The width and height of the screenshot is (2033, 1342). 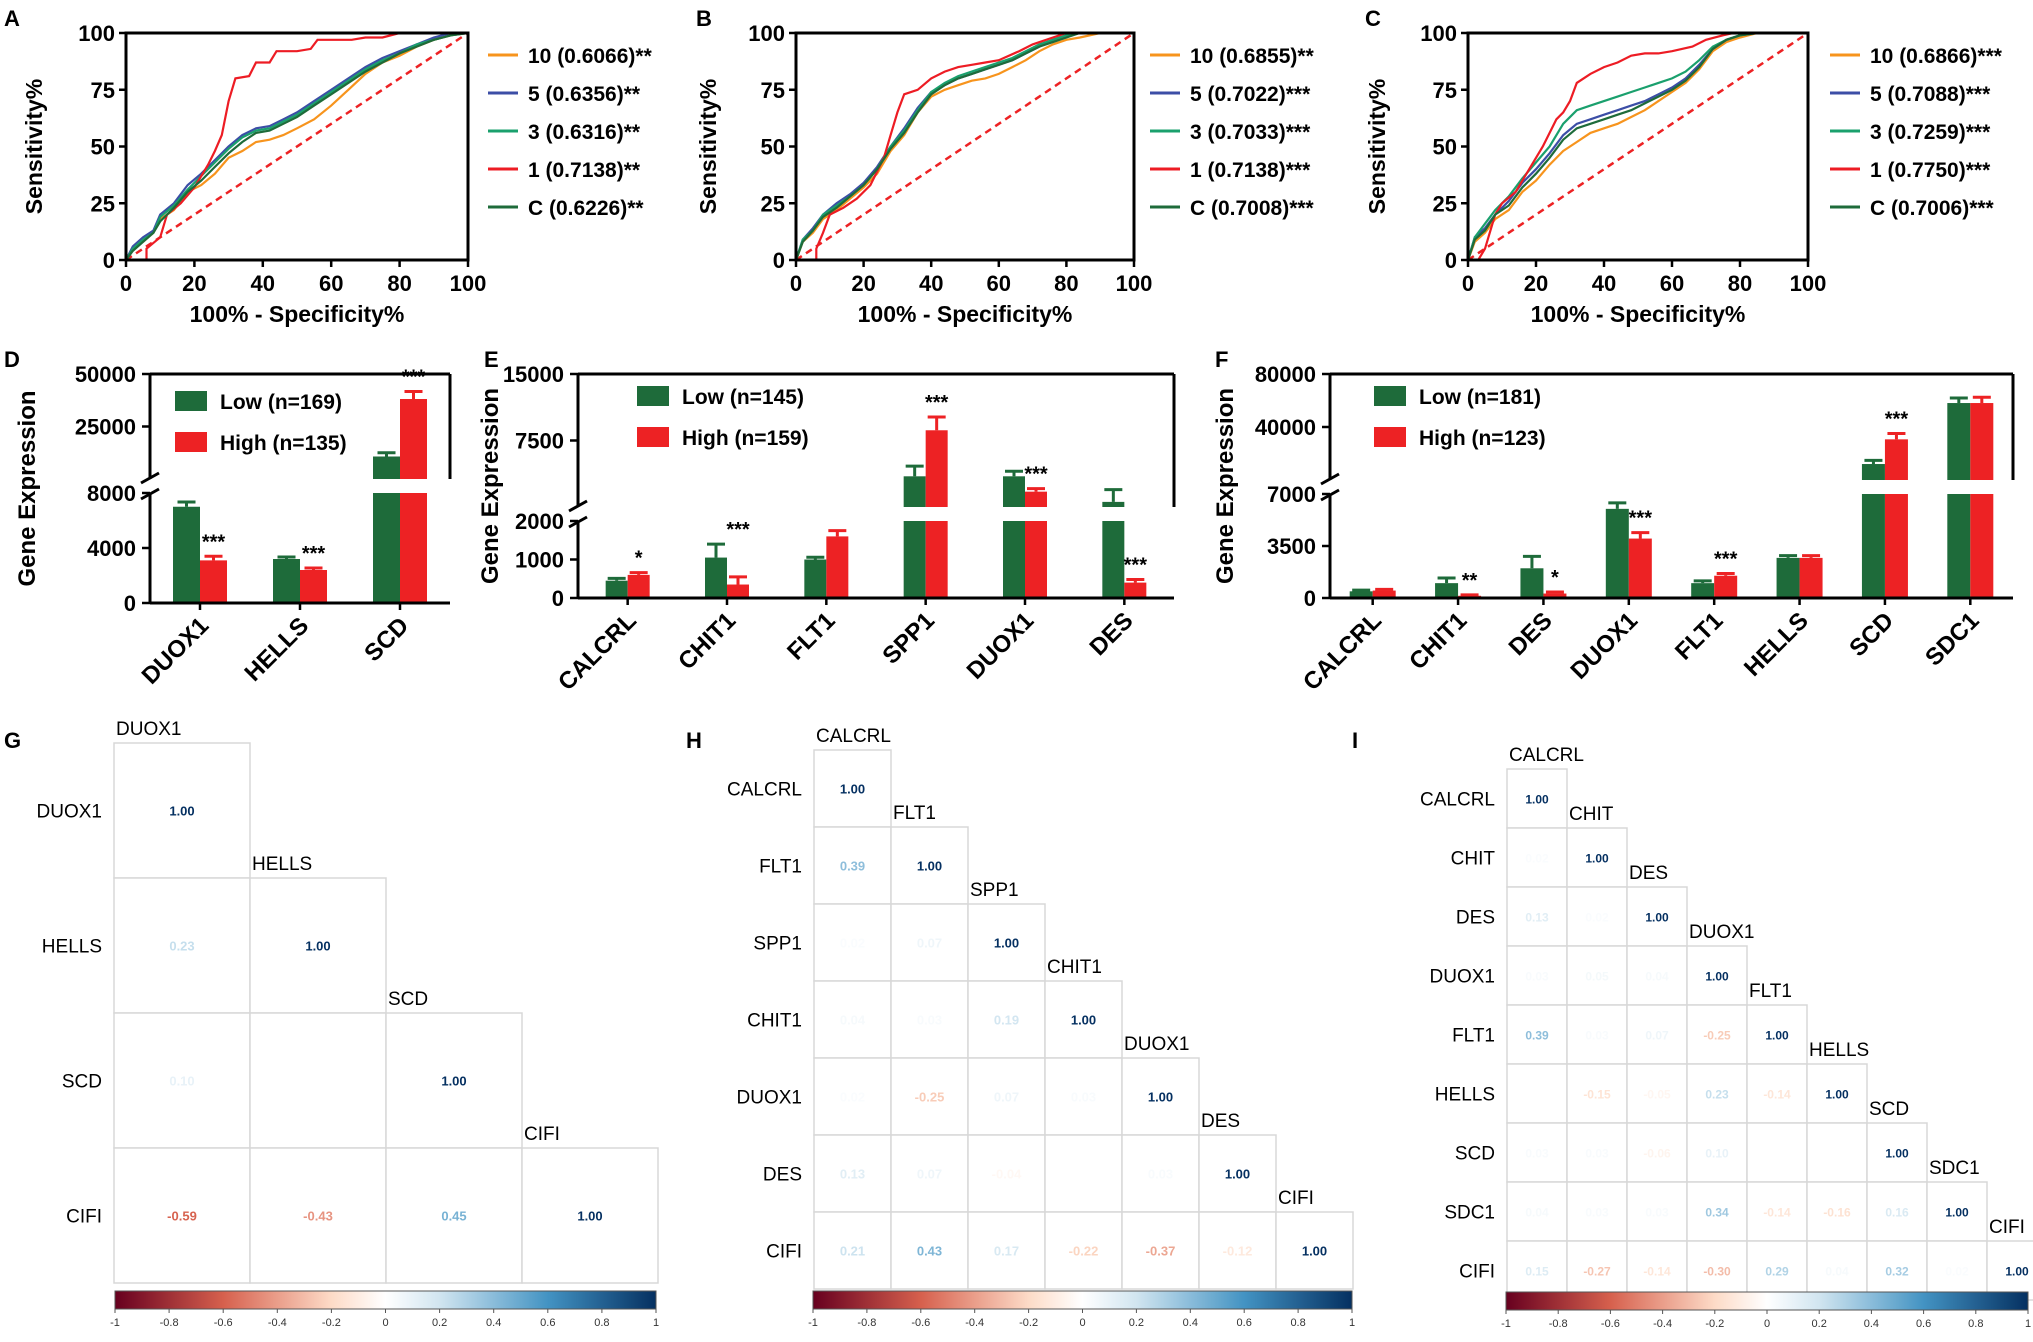 What do you see at coordinates (1597, 1272) in the screenshot?
I see `cell-value: -0.27` at bounding box center [1597, 1272].